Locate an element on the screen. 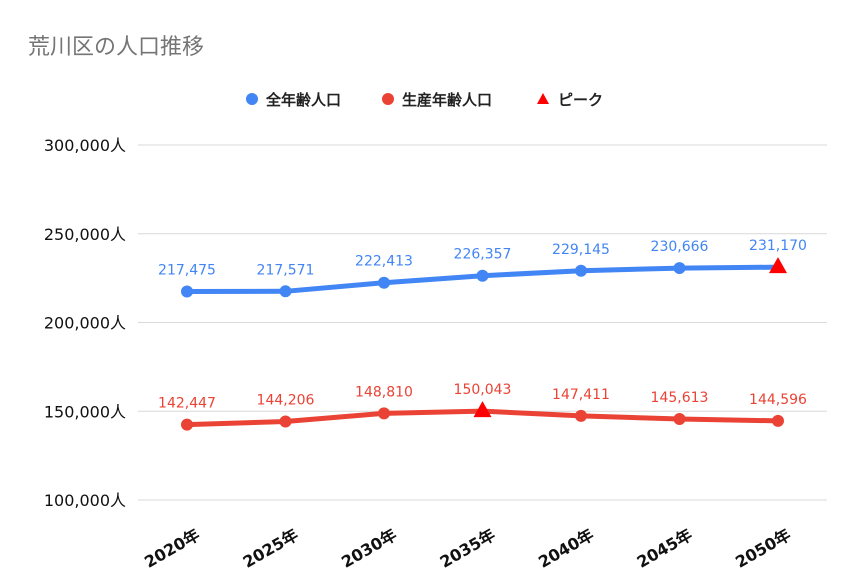 The height and width of the screenshot is (586, 857). y-tick-label: 250,000人 is located at coordinates (85, 234).